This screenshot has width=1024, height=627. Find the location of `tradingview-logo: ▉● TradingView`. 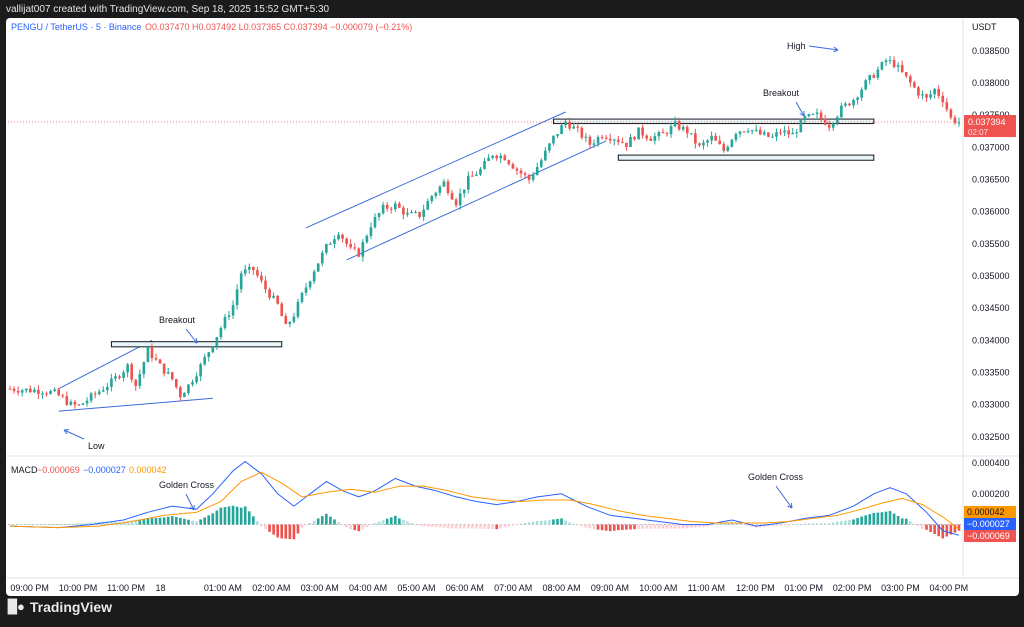

tradingview-logo: ▉● TradingView is located at coordinates (60, 607).